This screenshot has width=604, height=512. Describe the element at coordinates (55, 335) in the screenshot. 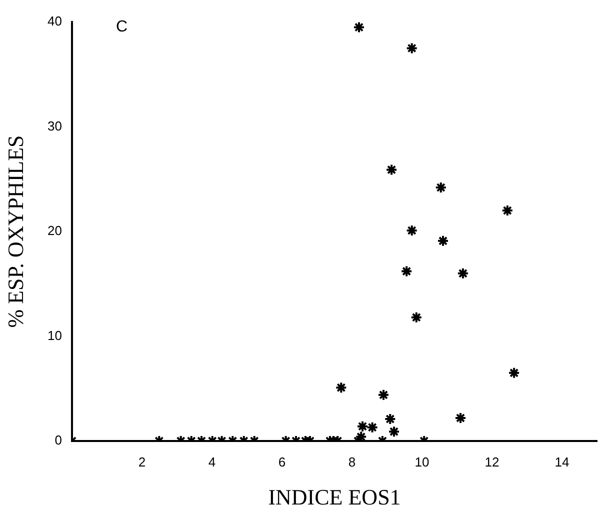

I see `y-tick-label: 10` at that location.